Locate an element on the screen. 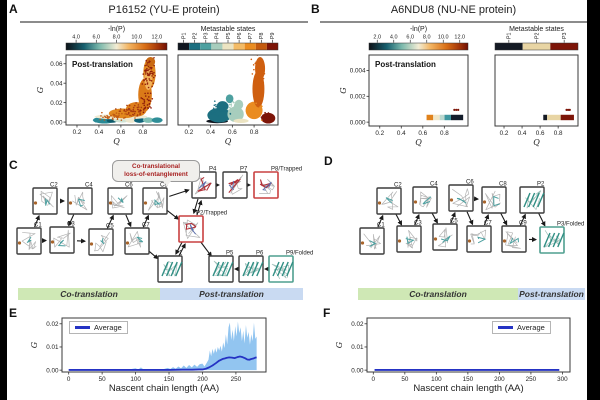 The height and width of the screenshot is (400, 600). average-line is located at coordinates (162, 363).